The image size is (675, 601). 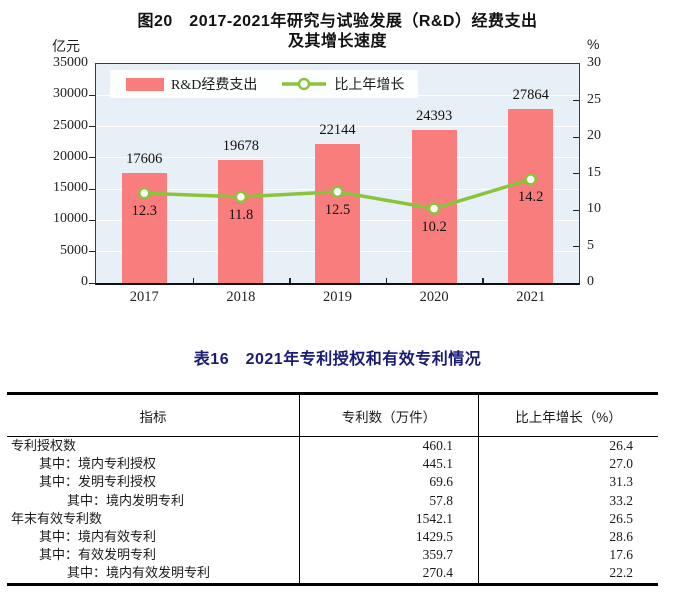 What do you see at coordinates (337, 297) in the screenshot?
I see `x-axis-label: 2019` at bounding box center [337, 297].